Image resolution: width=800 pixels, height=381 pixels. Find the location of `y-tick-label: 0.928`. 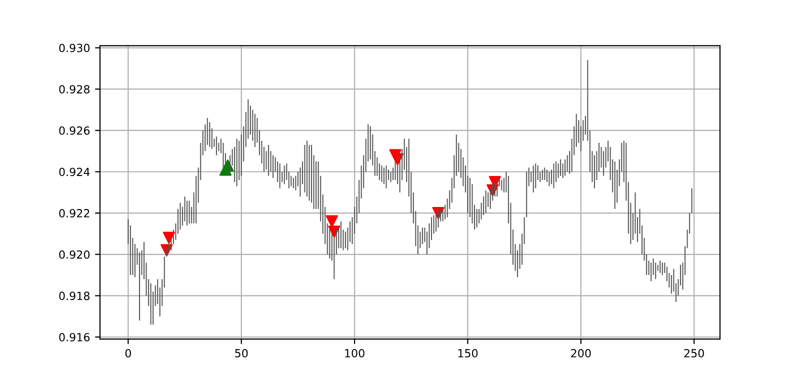

y-tick-label: 0.928 is located at coordinates (74, 89).